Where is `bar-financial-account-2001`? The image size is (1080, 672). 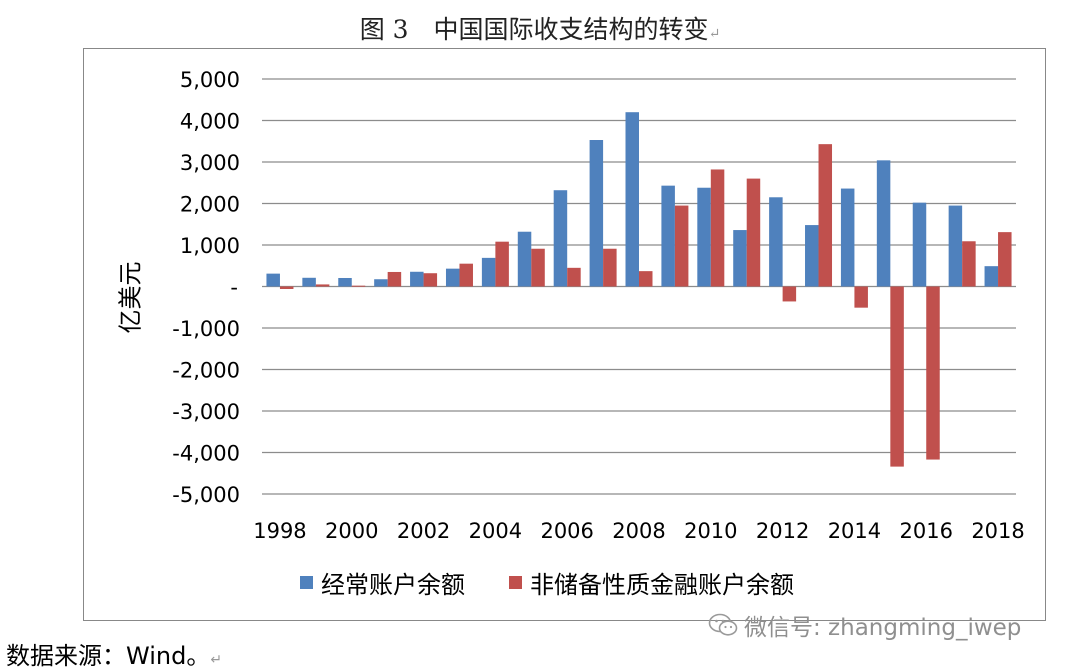 bar-financial-account-2001 is located at coordinates (394, 279).